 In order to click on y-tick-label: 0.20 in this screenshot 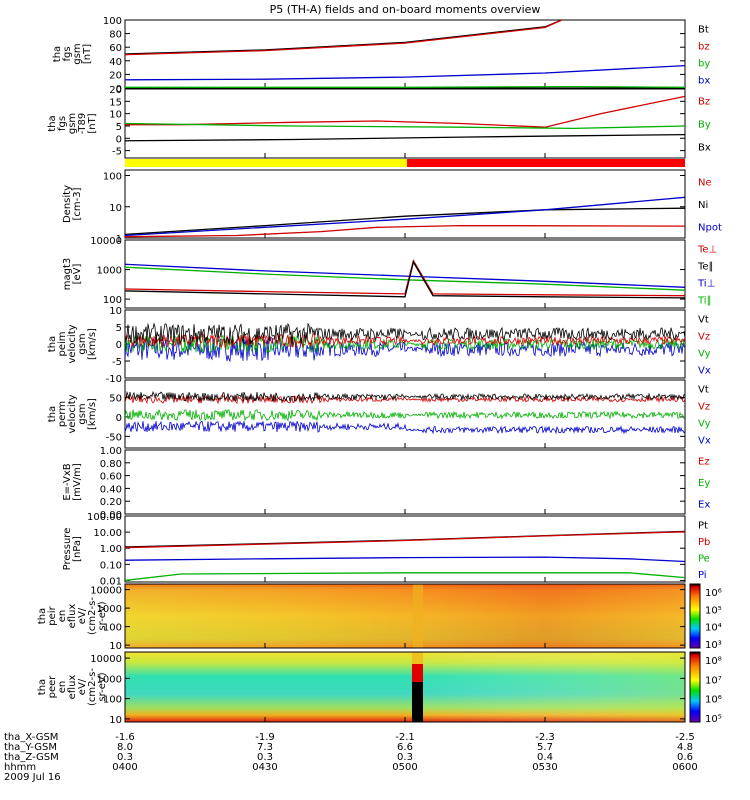, I will do `click(111, 502)`.